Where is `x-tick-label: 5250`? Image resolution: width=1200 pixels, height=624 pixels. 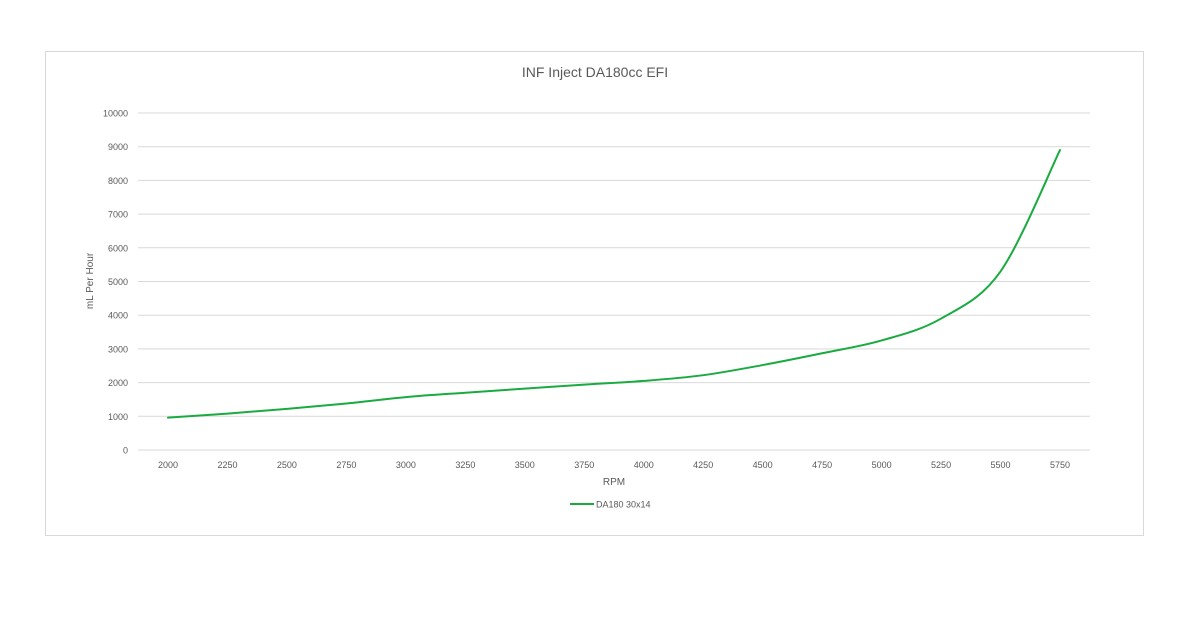
x-tick-label: 5250 is located at coordinates (941, 465).